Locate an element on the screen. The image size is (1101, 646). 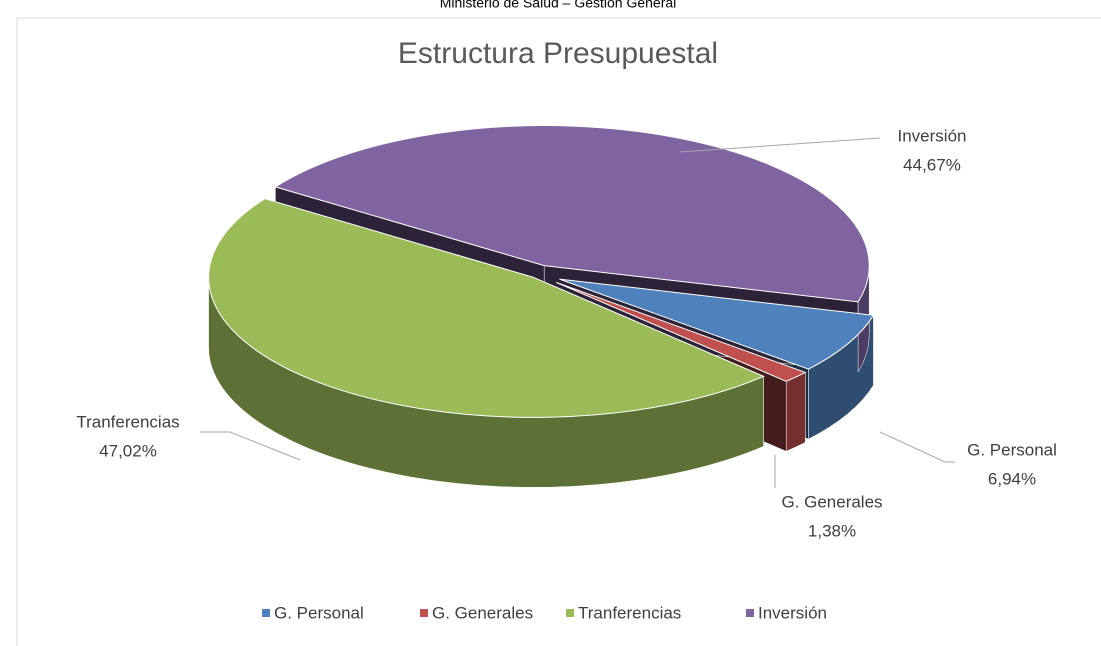
data-label-name: Inversión is located at coordinates (932, 135).